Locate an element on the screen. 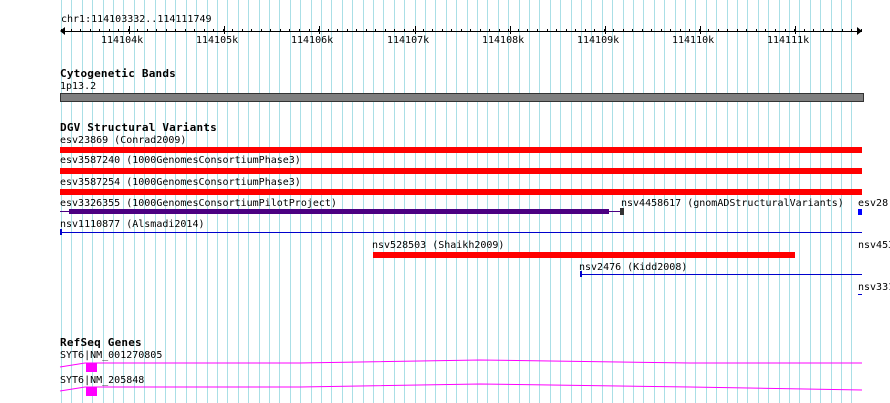  dgv-feature-esv3326355 is located at coordinates (339, 211).